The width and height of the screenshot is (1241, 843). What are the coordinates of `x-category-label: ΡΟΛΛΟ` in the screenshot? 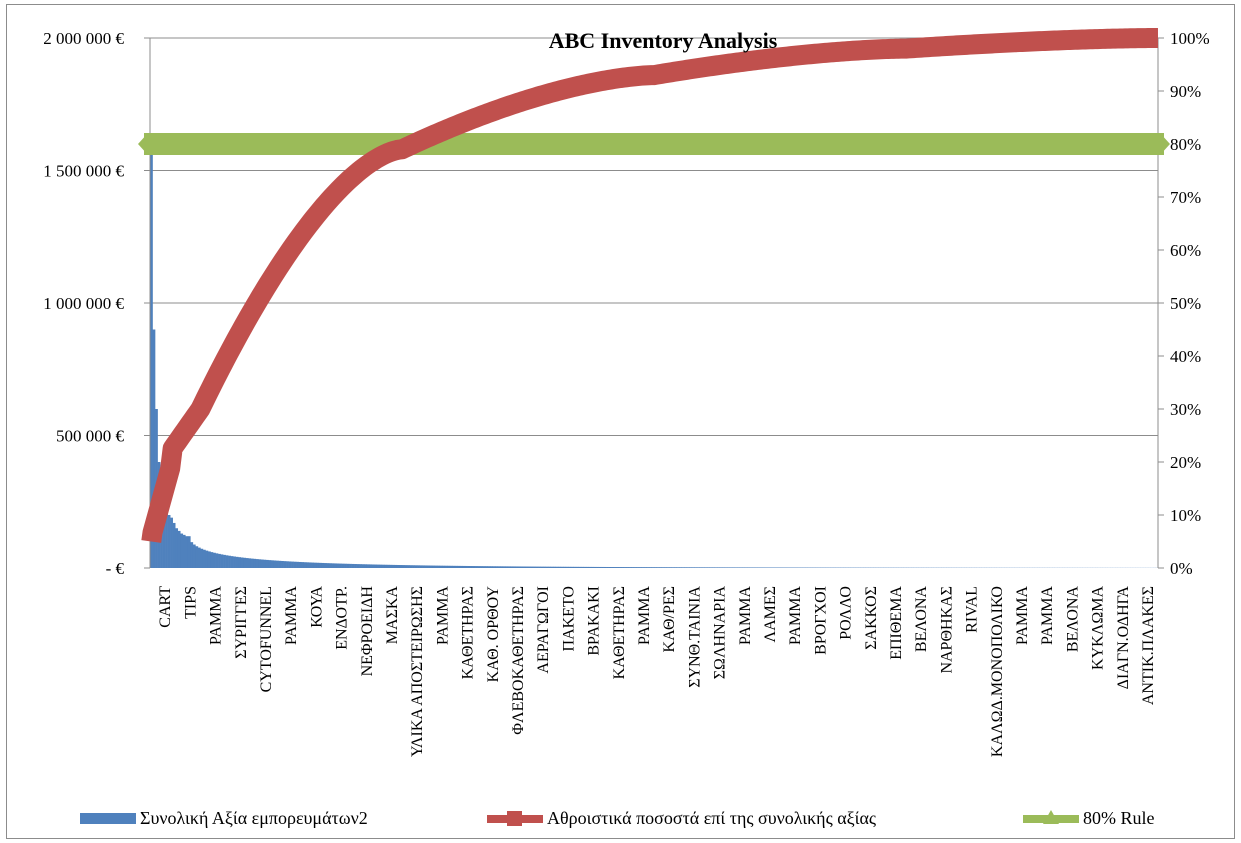 It's located at (846, 613).